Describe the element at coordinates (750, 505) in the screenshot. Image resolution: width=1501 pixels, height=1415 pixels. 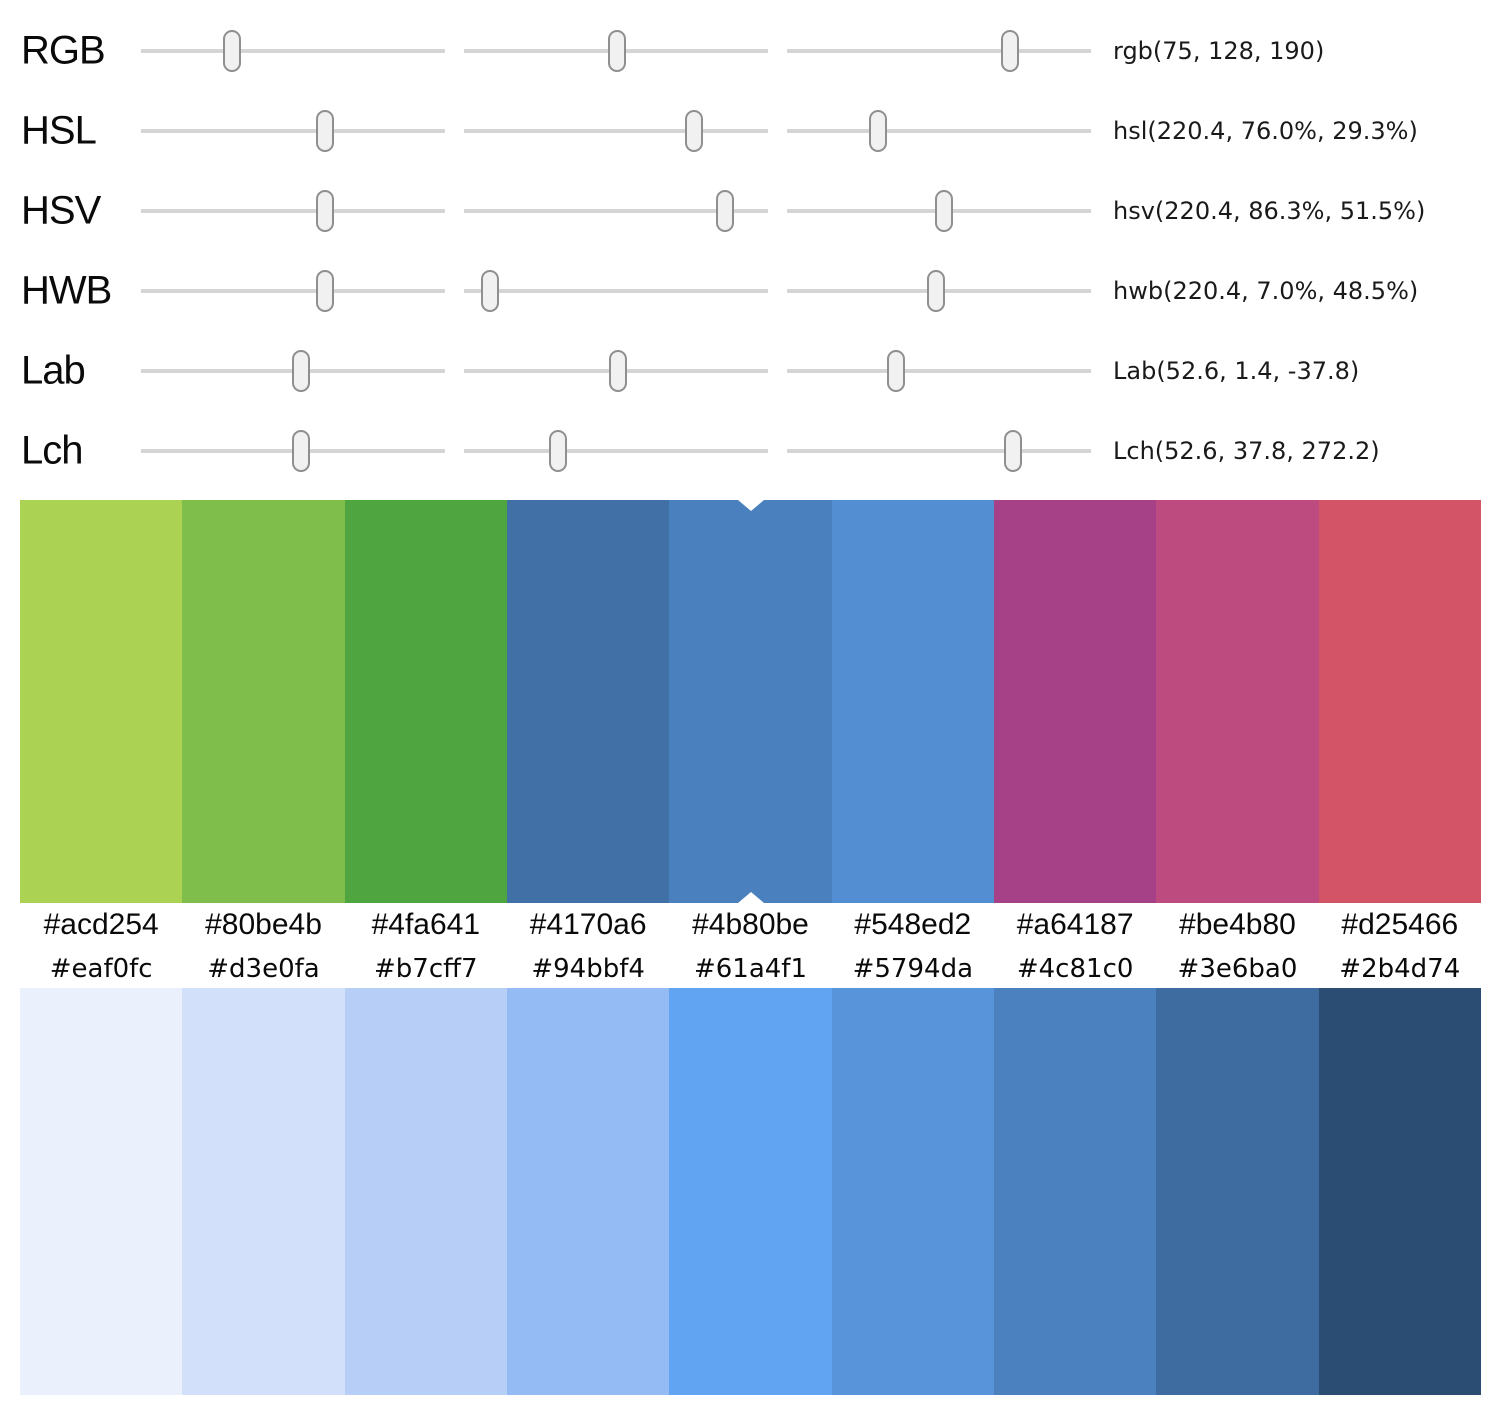
I see `selected-color-notch-top` at that location.